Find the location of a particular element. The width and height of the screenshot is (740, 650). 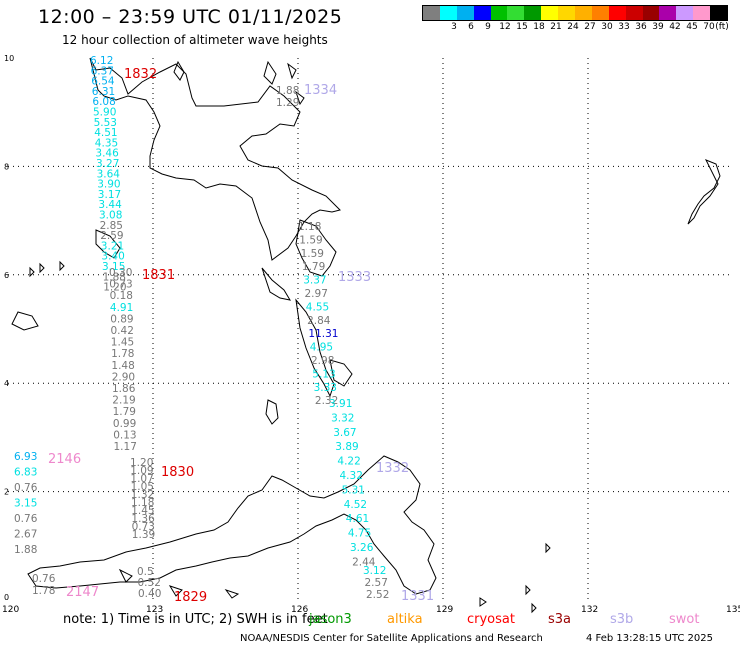

wave-height-value: 0.18 is located at coordinates (121, 296).